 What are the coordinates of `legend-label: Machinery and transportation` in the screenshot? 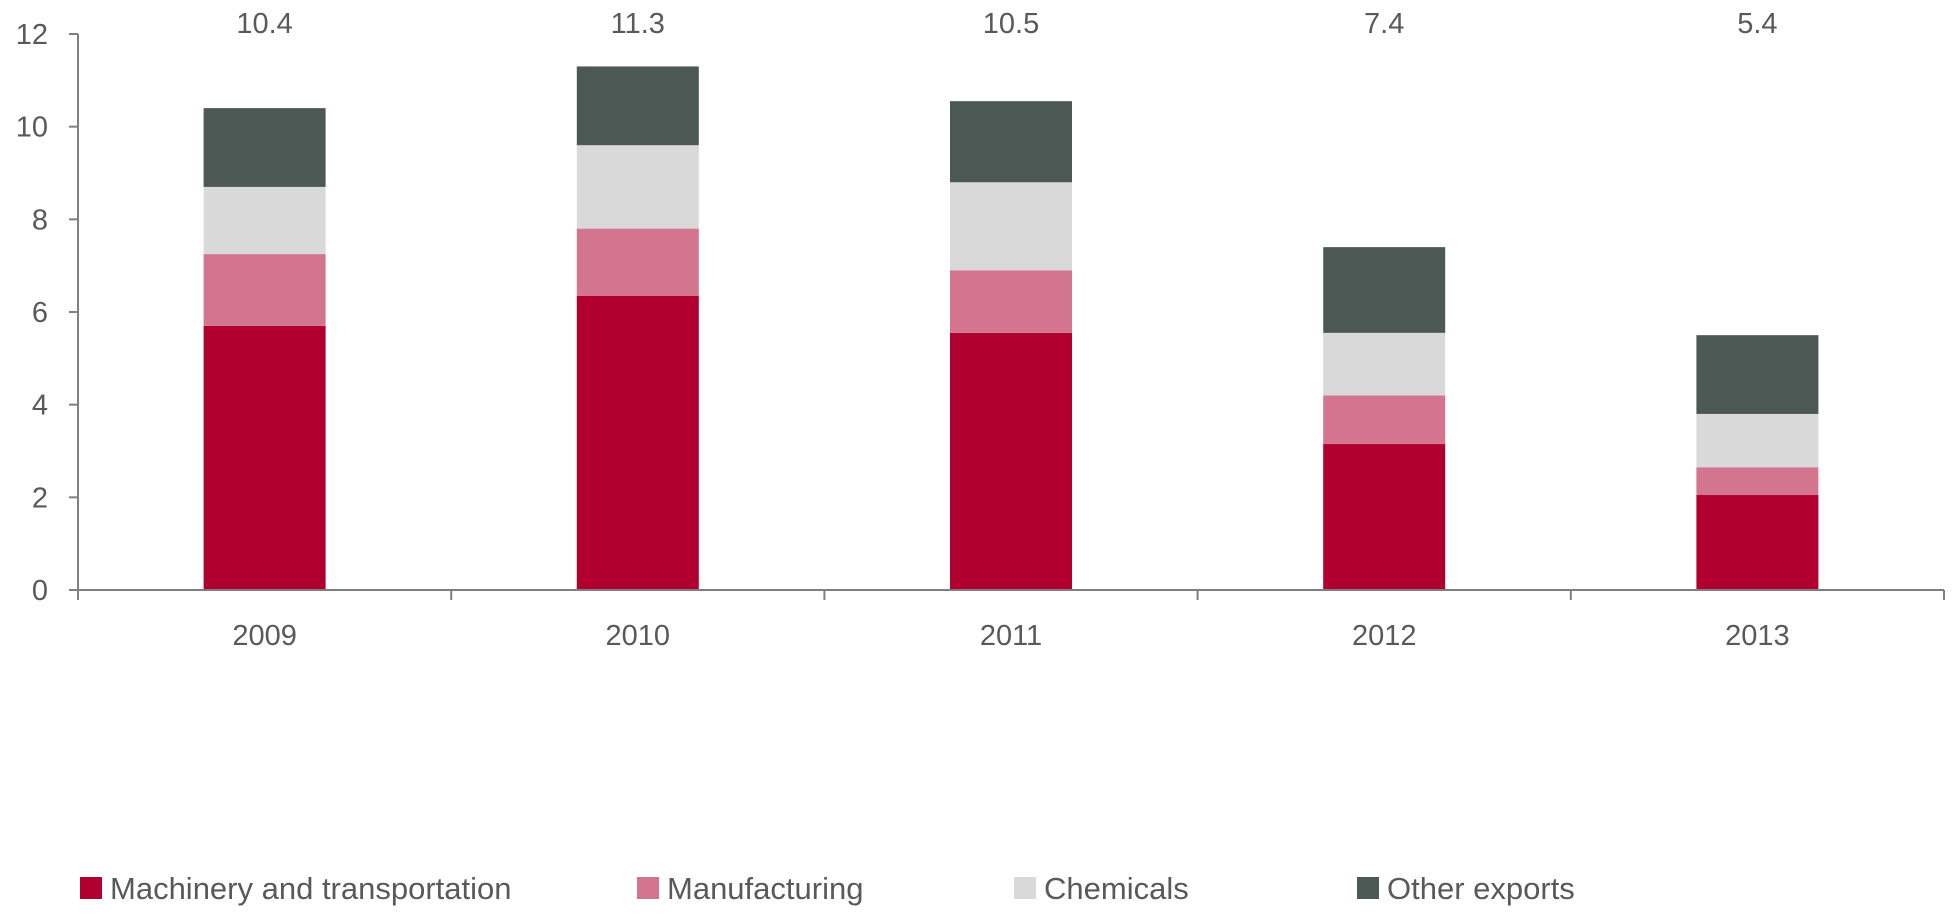 It's located at (311, 888).